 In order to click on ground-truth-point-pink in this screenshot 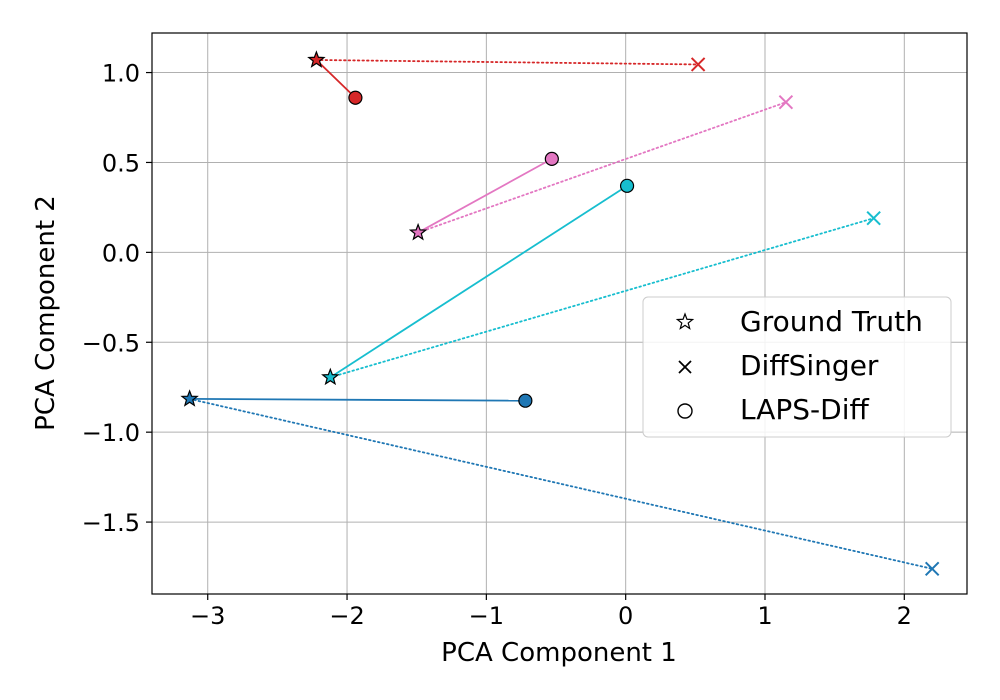, I will do `click(418, 231)`.